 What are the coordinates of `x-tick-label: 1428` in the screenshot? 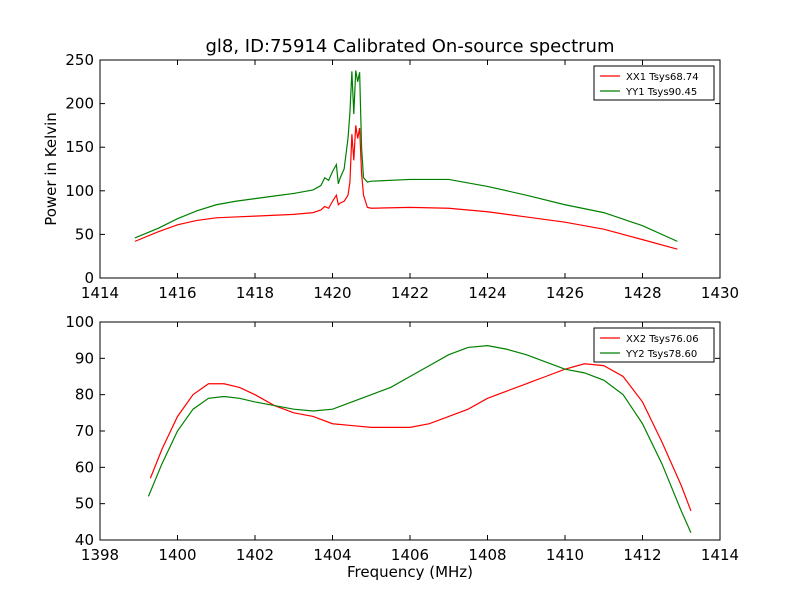 It's located at (642, 293).